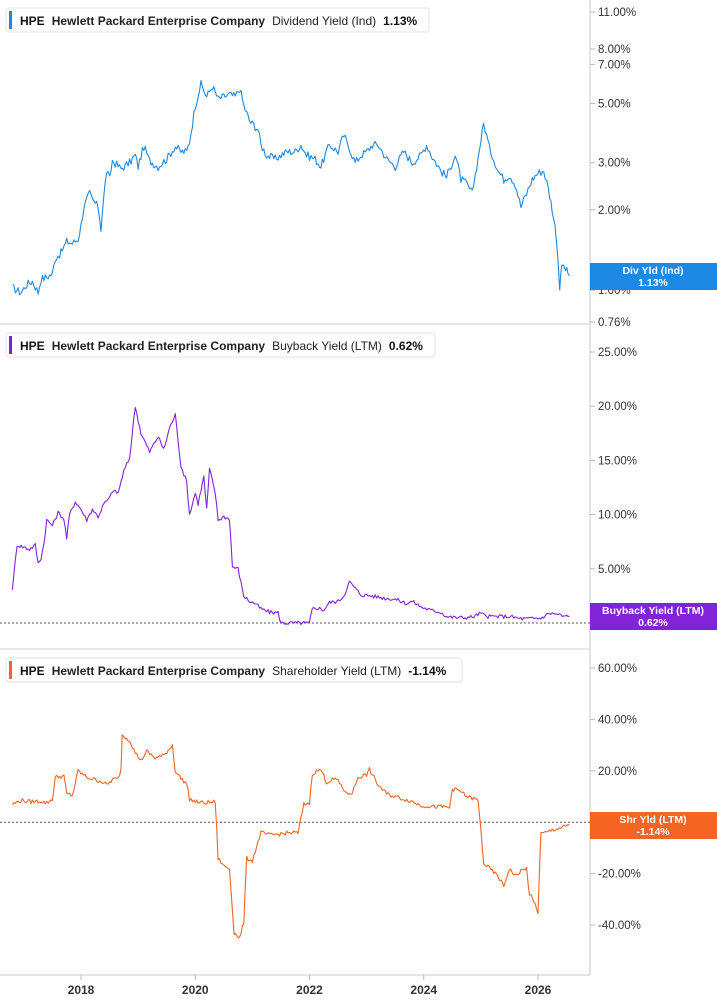 The width and height of the screenshot is (717, 1005). I want to click on legend-value: 1.13%, so click(400, 21).